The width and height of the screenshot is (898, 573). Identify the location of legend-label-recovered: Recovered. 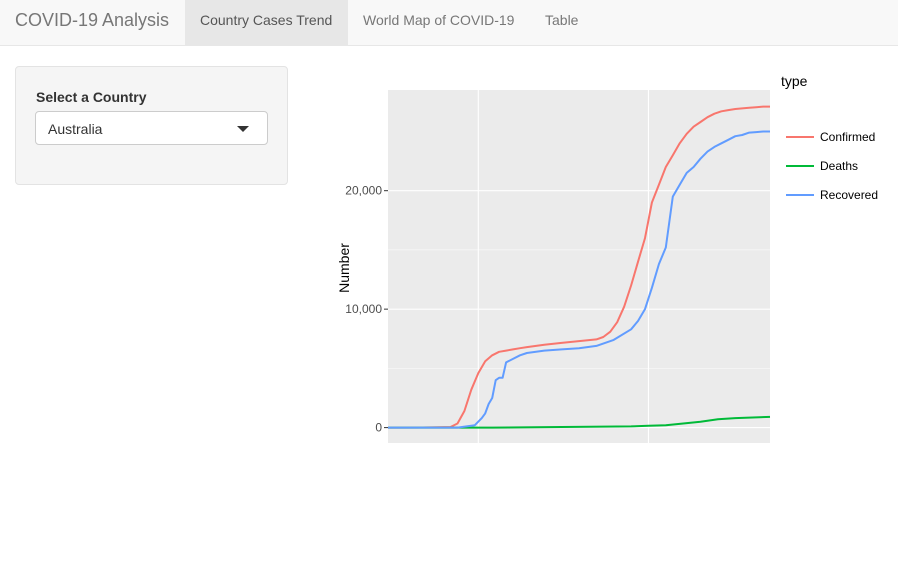
(849, 195).